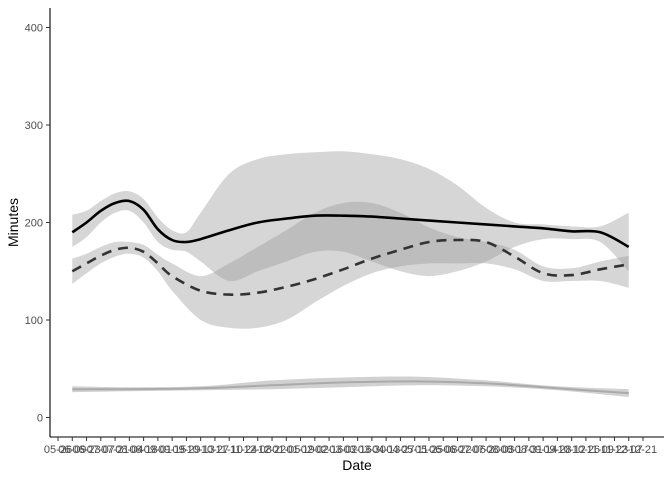 The image size is (672, 480). Describe the element at coordinates (186, 450) in the screenshot. I see `x-tick-label: 09-29` at that location.